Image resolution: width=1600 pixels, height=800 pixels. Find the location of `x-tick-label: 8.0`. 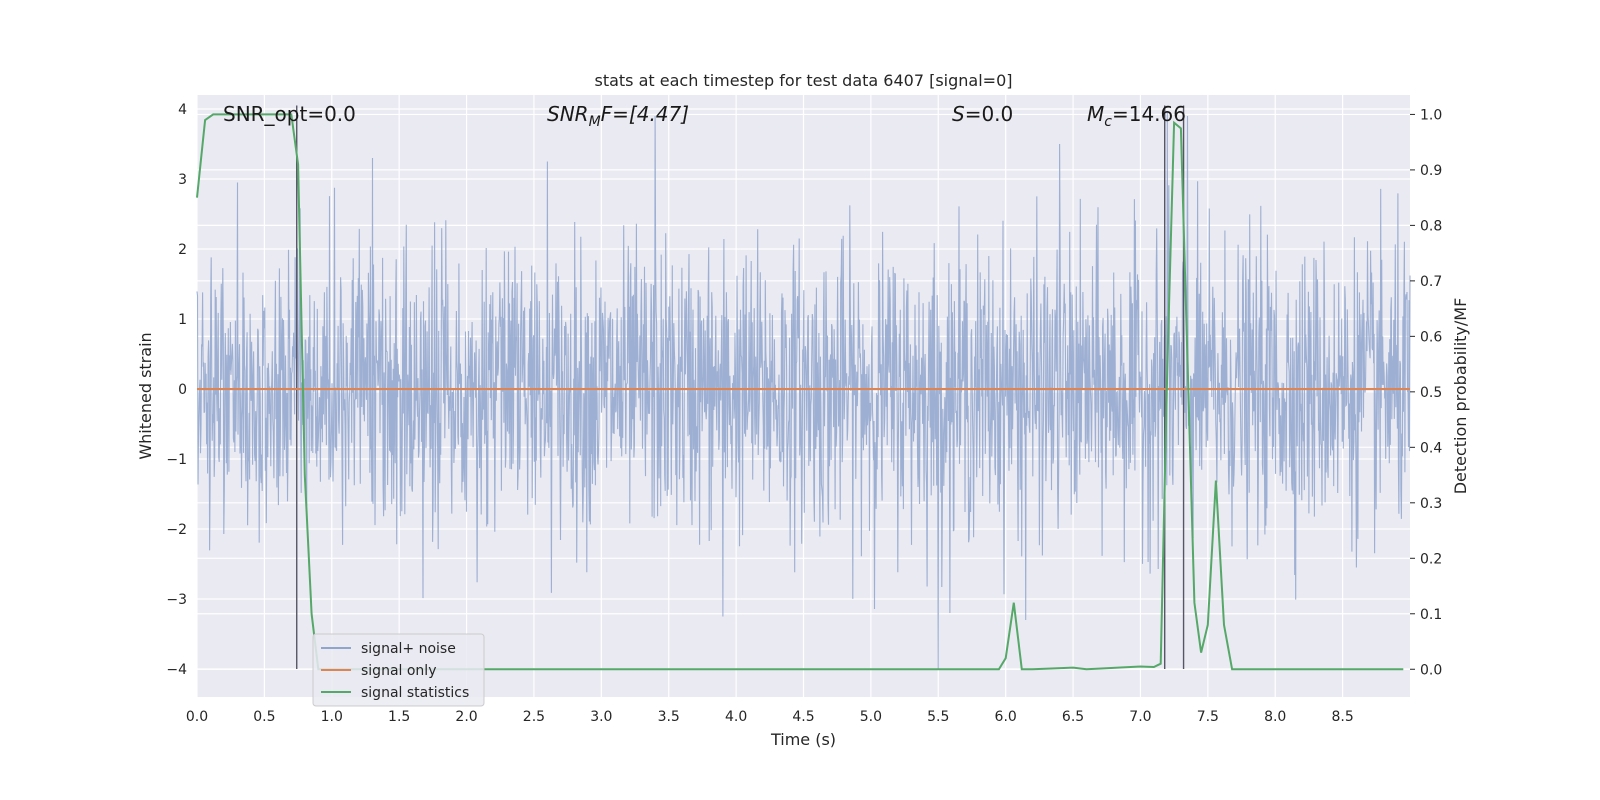

x-tick-label: 8.0 is located at coordinates (1275, 717).